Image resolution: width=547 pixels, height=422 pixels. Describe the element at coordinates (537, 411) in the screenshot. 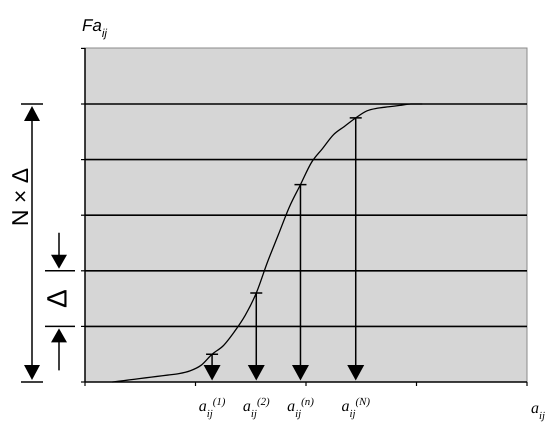

I see `x-axis-title: a$_{ij}$` at that location.